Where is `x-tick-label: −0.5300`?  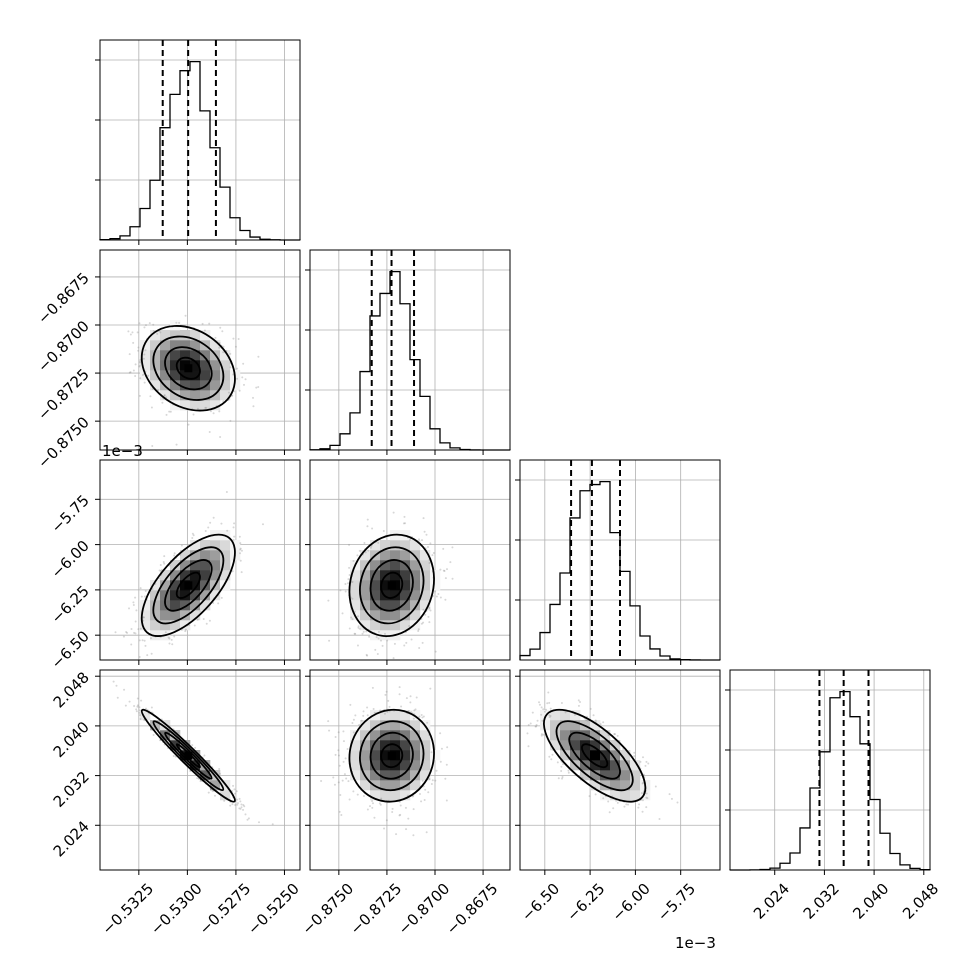
x-tick-label: −0.5300 is located at coordinates (176, 909).